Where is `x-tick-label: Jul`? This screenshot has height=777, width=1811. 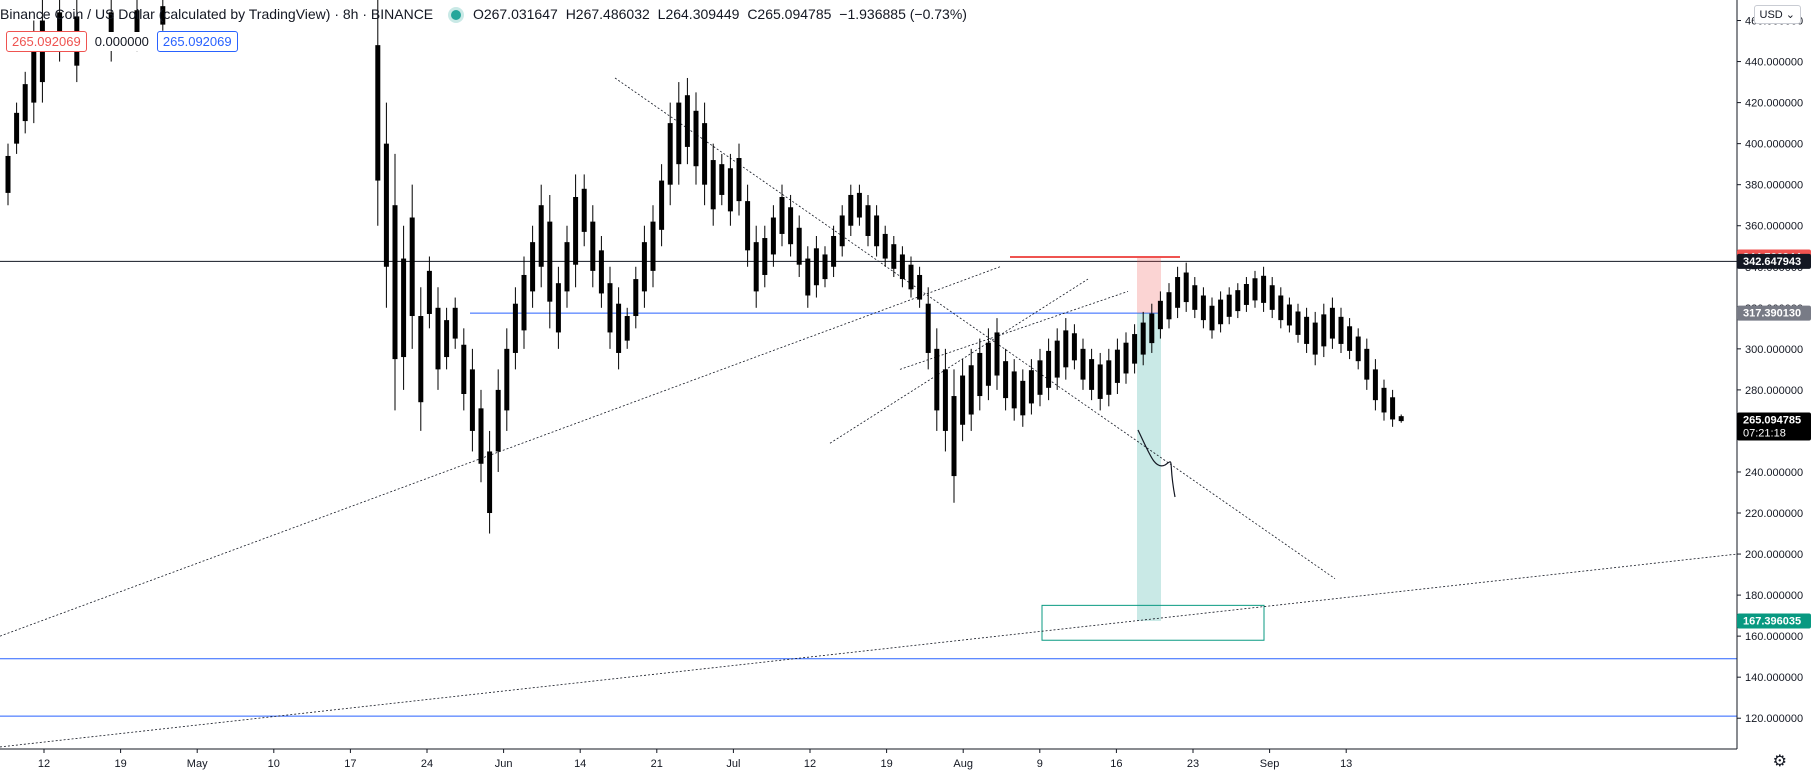 x-tick-label: Jul is located at coordinates (733, 764).